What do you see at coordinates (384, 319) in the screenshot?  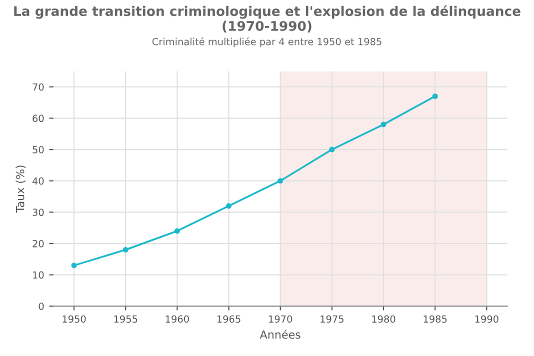 I see `x-tick-label: 1980` at bounding box center [384, 319].